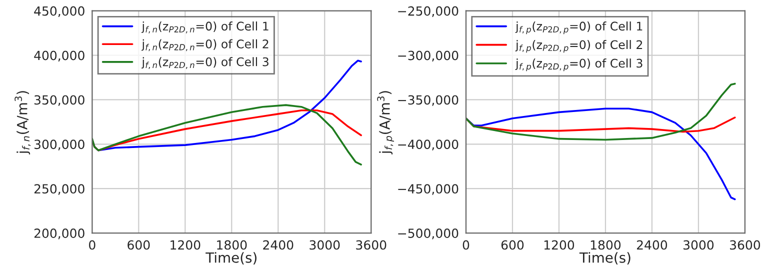  I want to click on y-tick-label: 250,000, so click(59, 189).